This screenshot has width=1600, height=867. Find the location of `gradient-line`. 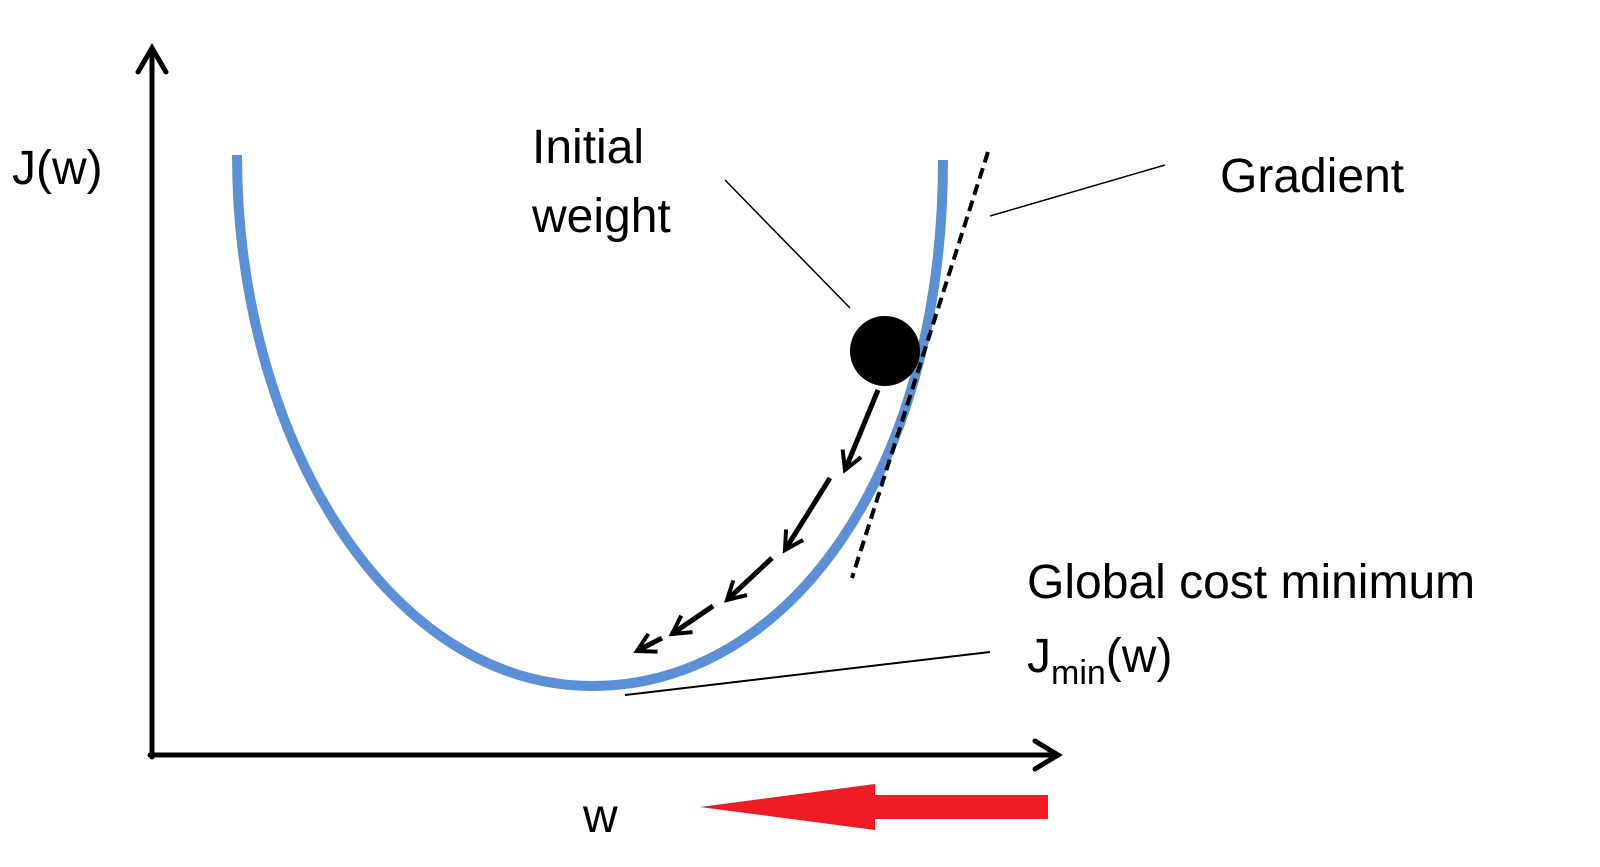

gradient-line is located at coordinates (920, 365).